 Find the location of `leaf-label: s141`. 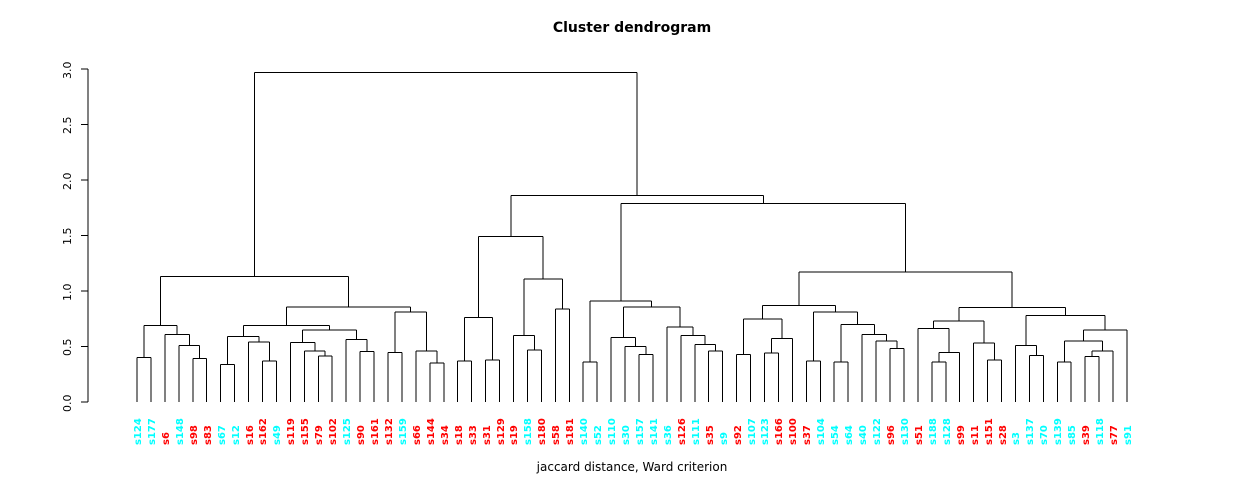

leaf-label: s141 is located at coordinates (654, 431).